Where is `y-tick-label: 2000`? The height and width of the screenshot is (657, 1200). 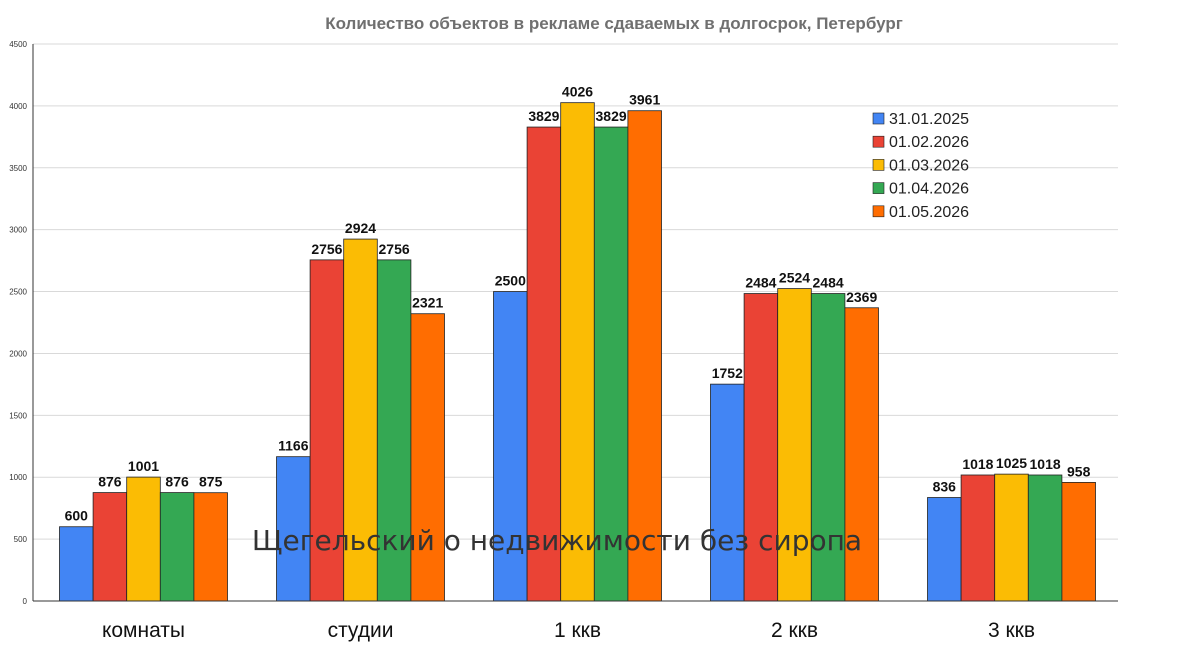
y-tick-label: 2000 is located at coordinates (18, 353).